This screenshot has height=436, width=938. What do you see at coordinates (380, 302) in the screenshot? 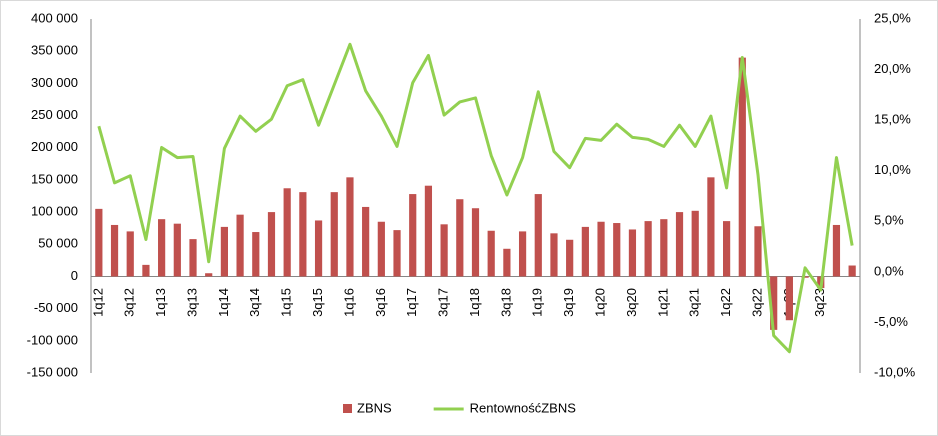
I see `x-tick-label: 3q16` at bounding box center [380, 302].